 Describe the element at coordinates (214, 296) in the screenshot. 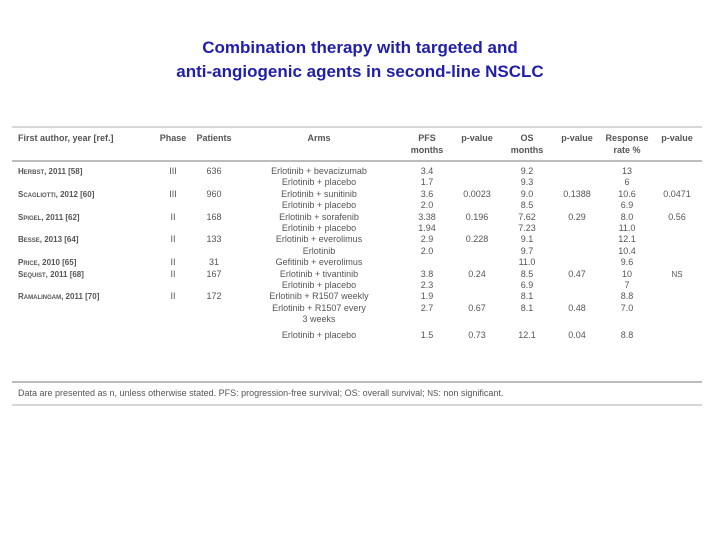

I see `cell-patients: 172` at that location.